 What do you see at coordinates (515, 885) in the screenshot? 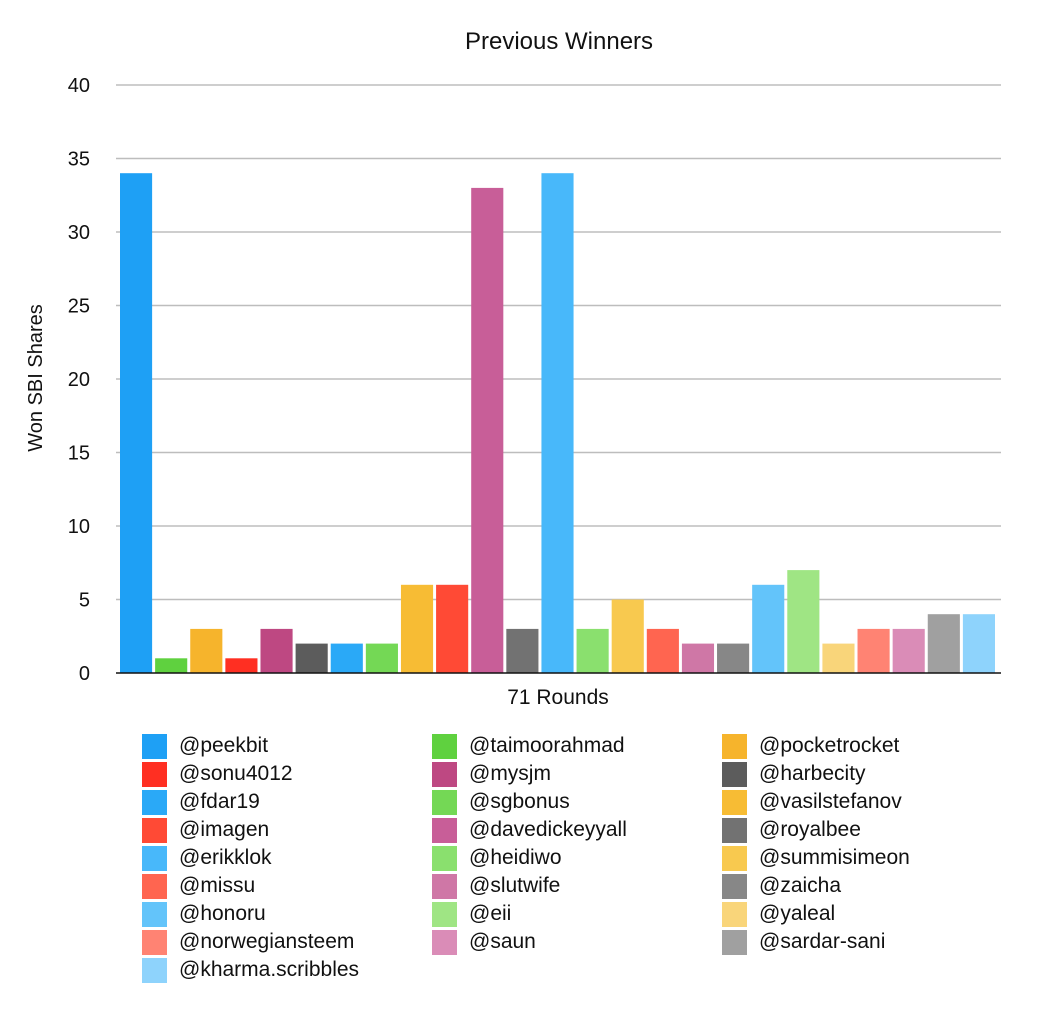
I see `legend-label: @slutwife` at bounding box center [515, 885].